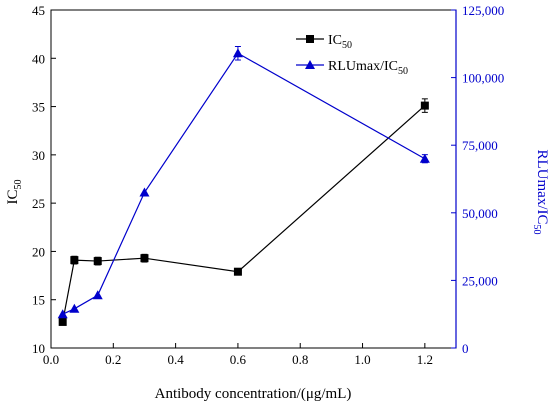  I want to click on left-axis-label-sub: 50, so click(18, 185).